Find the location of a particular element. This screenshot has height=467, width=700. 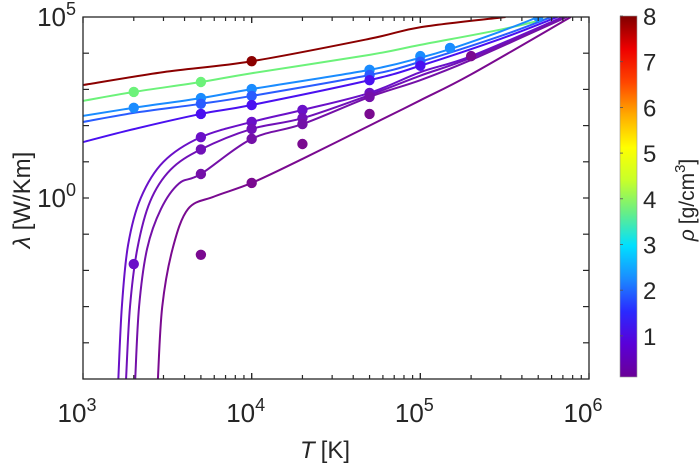

curve-rho-4.3 is located at coordinates (319, 59).